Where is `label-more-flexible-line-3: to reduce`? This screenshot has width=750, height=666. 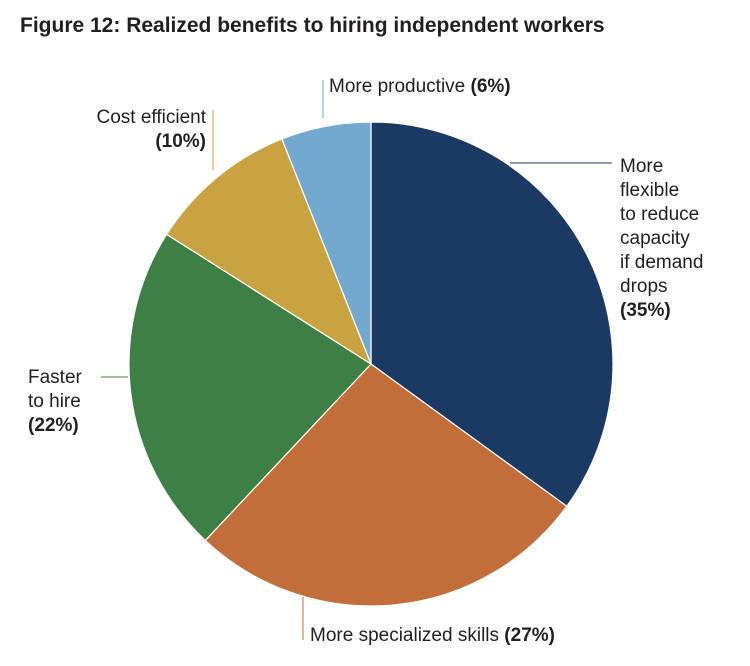 label-more-flexible-line-3: to reduce is located at coordinates (660, 214).